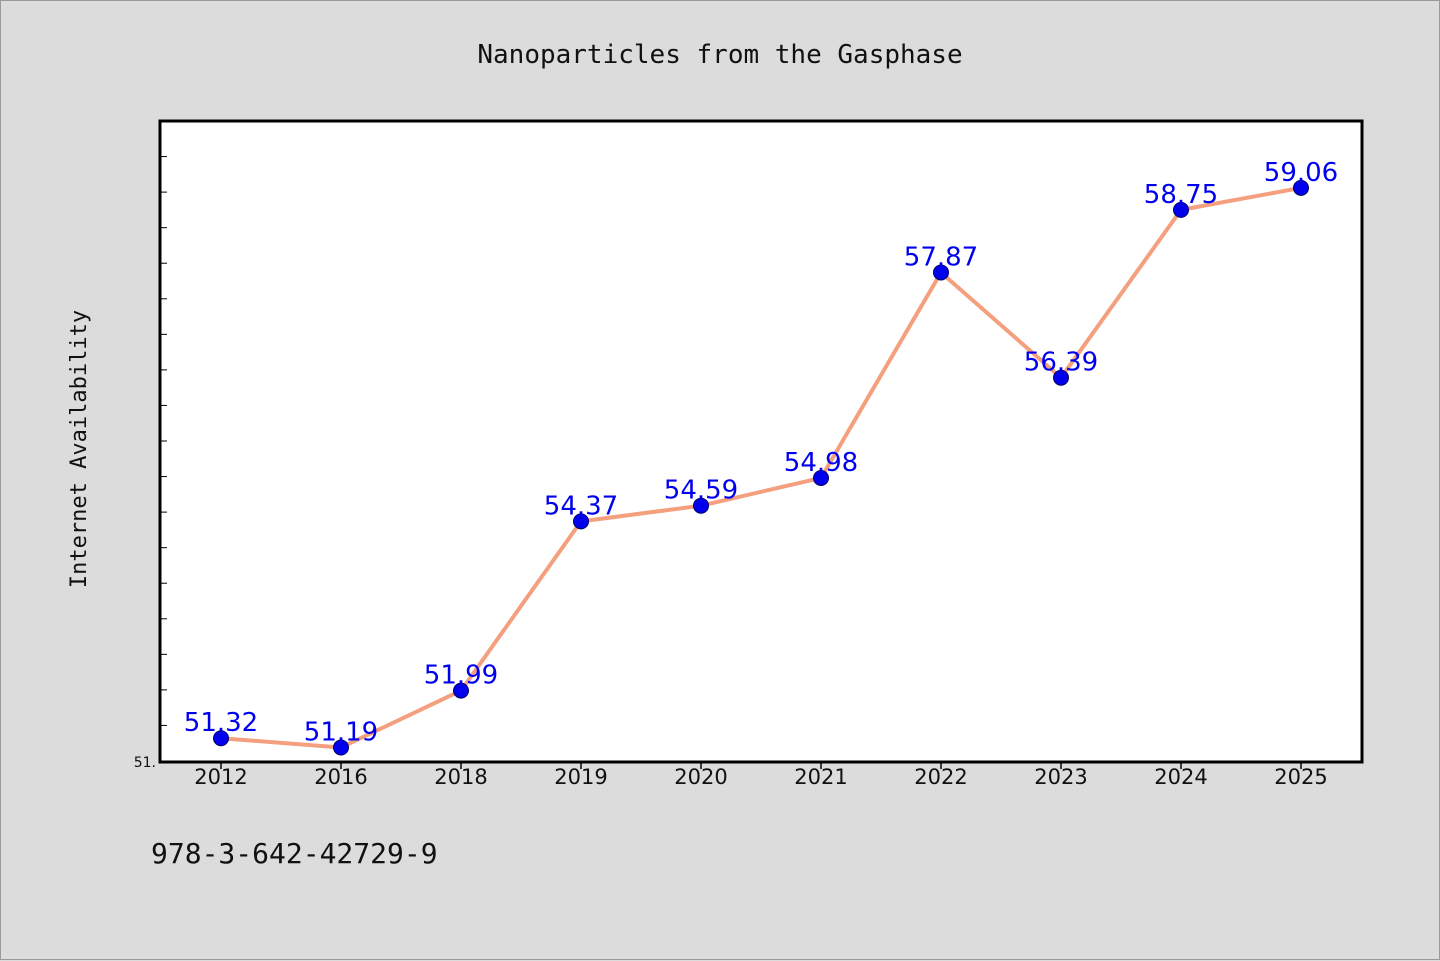 The image size is (1440, 961). What do you see at coordinates (461, 676) in the screenshot?
I see `data-label: 51.99` at bounding box center [461, 676].